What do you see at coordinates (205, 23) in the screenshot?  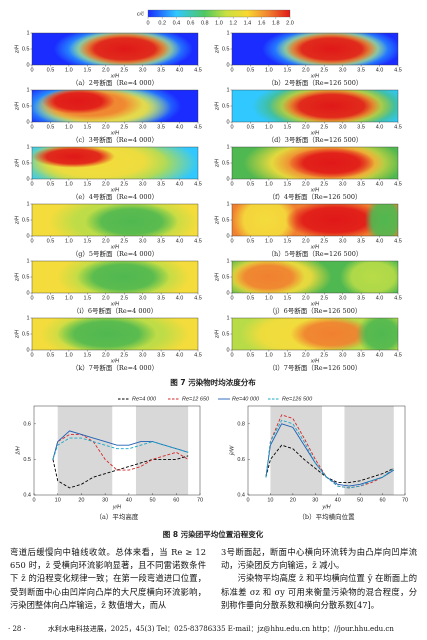 I see `colorbar-tick-label: 0.8` at bounding box center [205, 23].